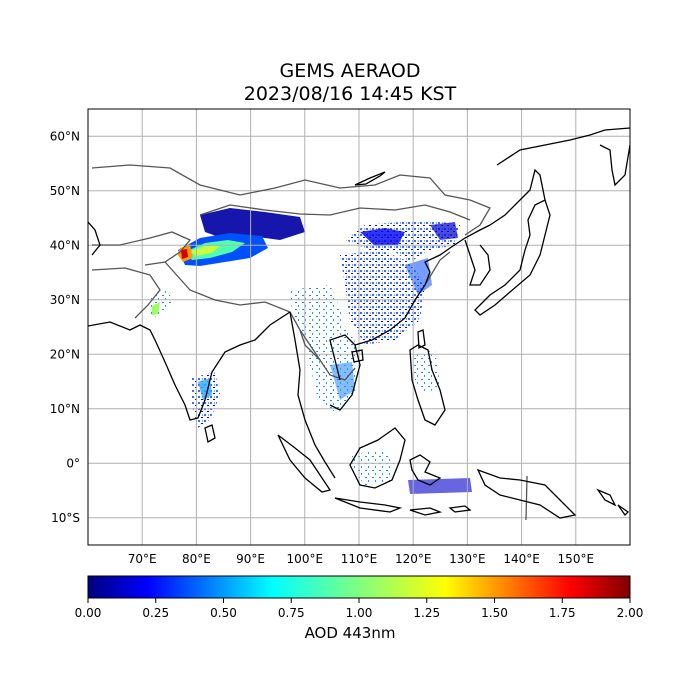 The image size is (700, 700). What do you see at coordinates (196, 559) in the screenshot?
I see `lon-tick-label: 80°E` at bounding box center [196, 559].